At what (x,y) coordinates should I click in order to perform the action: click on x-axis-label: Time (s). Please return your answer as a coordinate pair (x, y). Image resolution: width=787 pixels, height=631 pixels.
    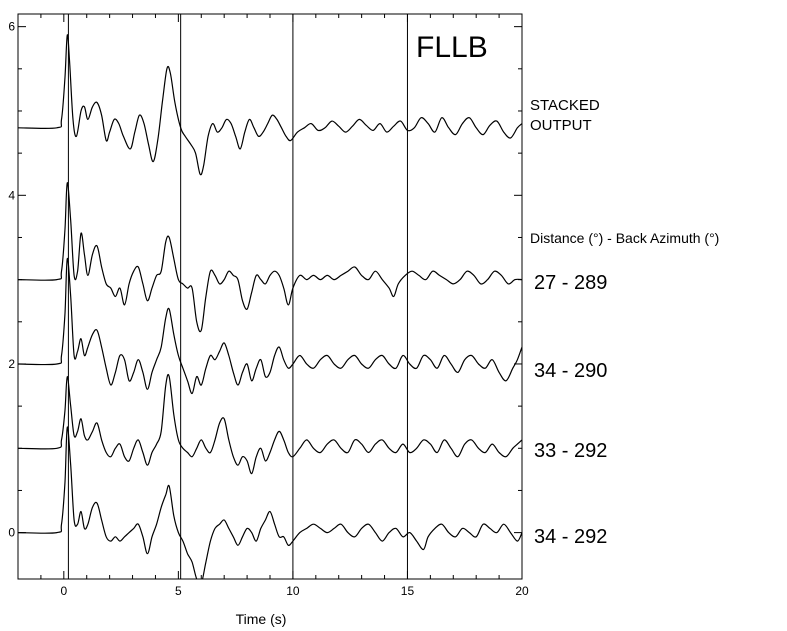
    Looking at the image, I should click on (261, 619).